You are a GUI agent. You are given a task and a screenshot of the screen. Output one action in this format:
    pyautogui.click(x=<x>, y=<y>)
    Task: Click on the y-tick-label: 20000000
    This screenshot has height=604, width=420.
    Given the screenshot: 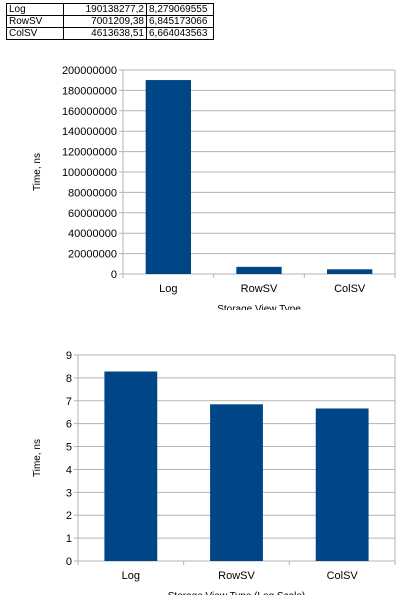 What is the action you would take?
    pyautogui.click(x=92, y=255)
    